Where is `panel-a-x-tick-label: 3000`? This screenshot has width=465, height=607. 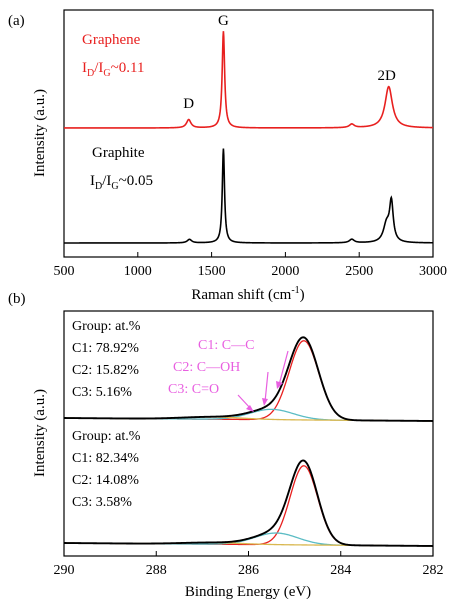 panel-a-x-tick-label: 3000 is located at coordinates (433, 271).